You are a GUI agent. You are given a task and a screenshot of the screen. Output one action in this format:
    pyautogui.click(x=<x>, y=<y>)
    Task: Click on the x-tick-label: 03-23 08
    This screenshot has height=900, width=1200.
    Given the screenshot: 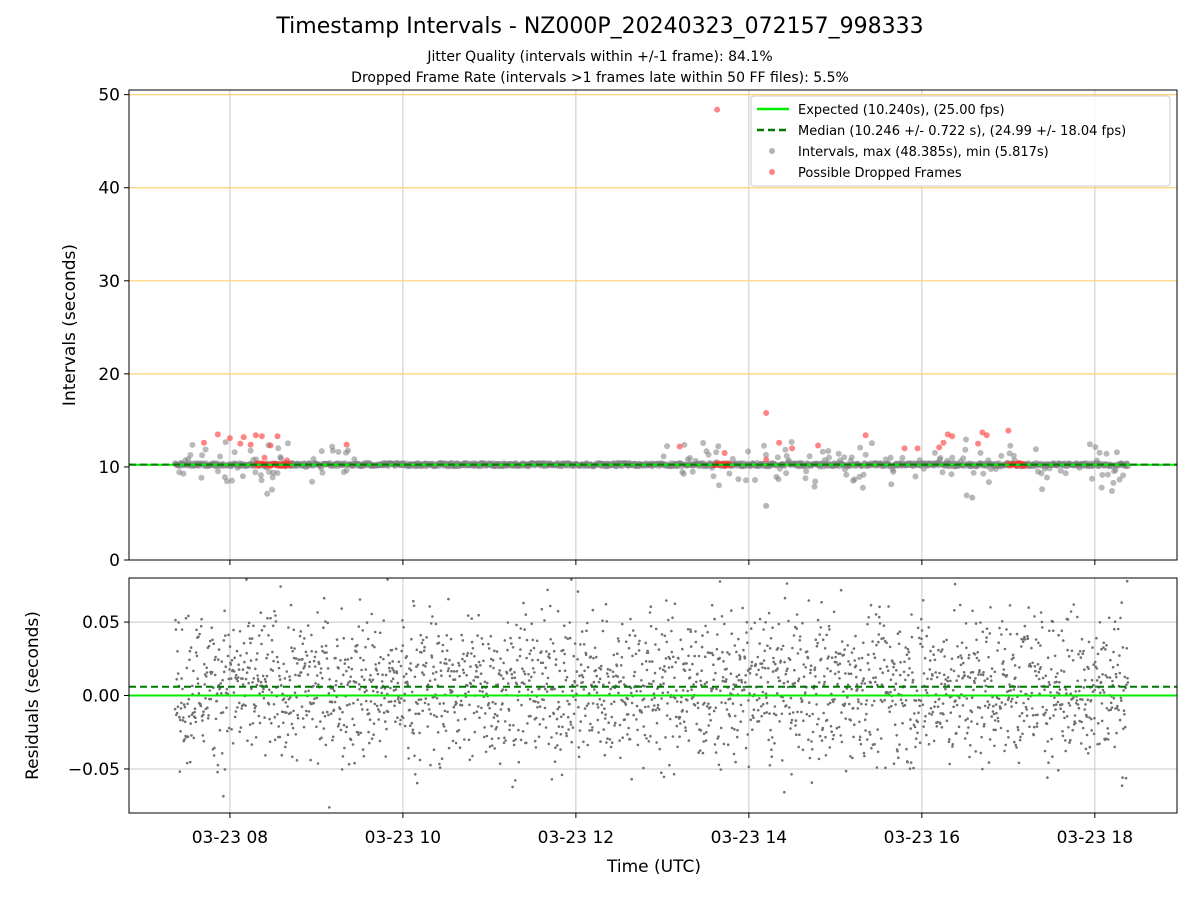 What is the action you would take?
    pyautogui.click(x=230, y=838)
    